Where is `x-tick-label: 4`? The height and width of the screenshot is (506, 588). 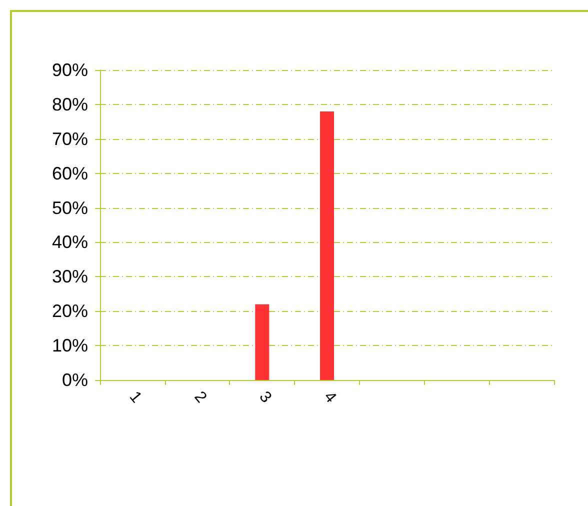 x-tick-label: 4 is located at coordinates (330, 397).